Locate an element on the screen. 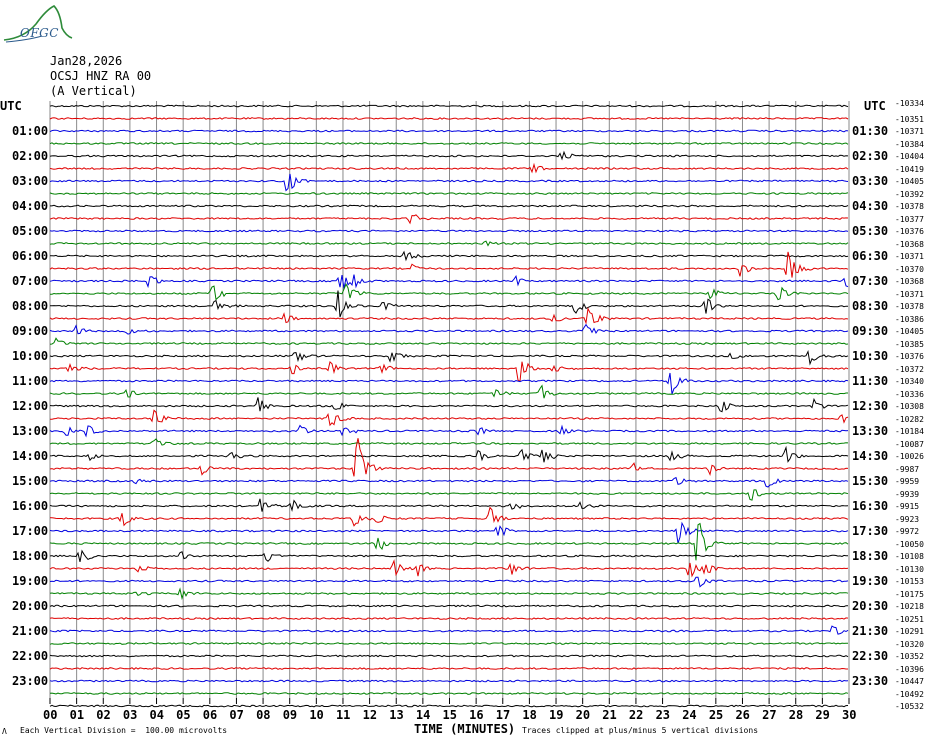  dc-offset-label: -10351 is located at coordinates (909, 119).